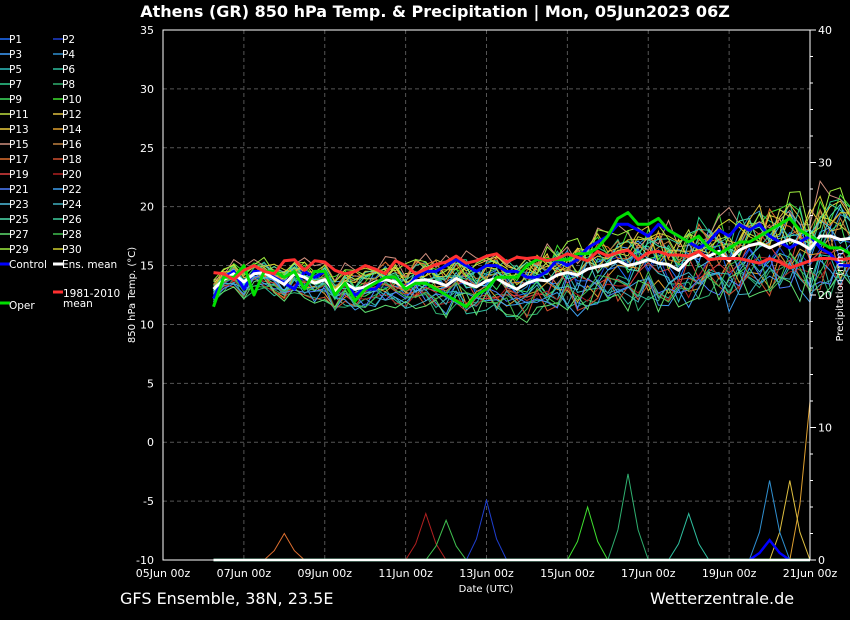  I want to click on legend-label: P29, so click(19, 250).